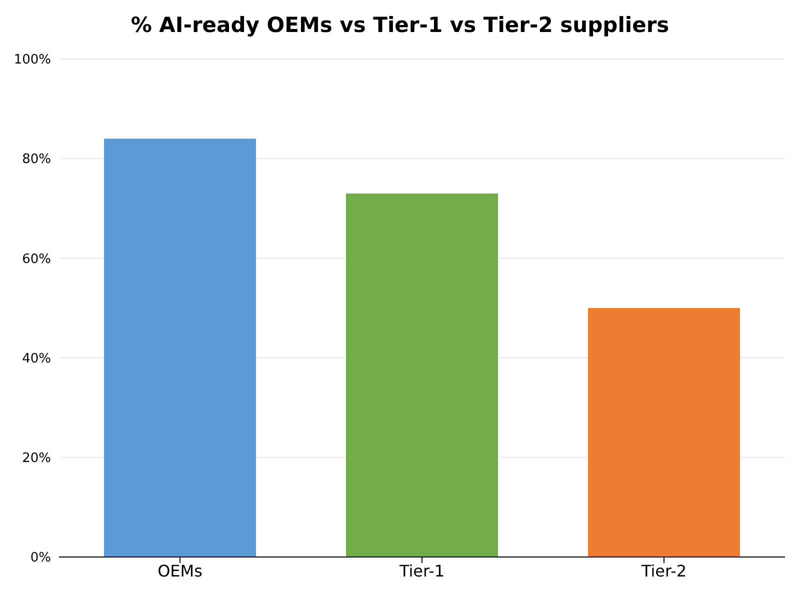 The height and width of the screenshot is (600, 800). What do you see at coordinates (36, 259) in the screenshot?
I see `y-tick-label: 60%` at bounding box center [36, 259].